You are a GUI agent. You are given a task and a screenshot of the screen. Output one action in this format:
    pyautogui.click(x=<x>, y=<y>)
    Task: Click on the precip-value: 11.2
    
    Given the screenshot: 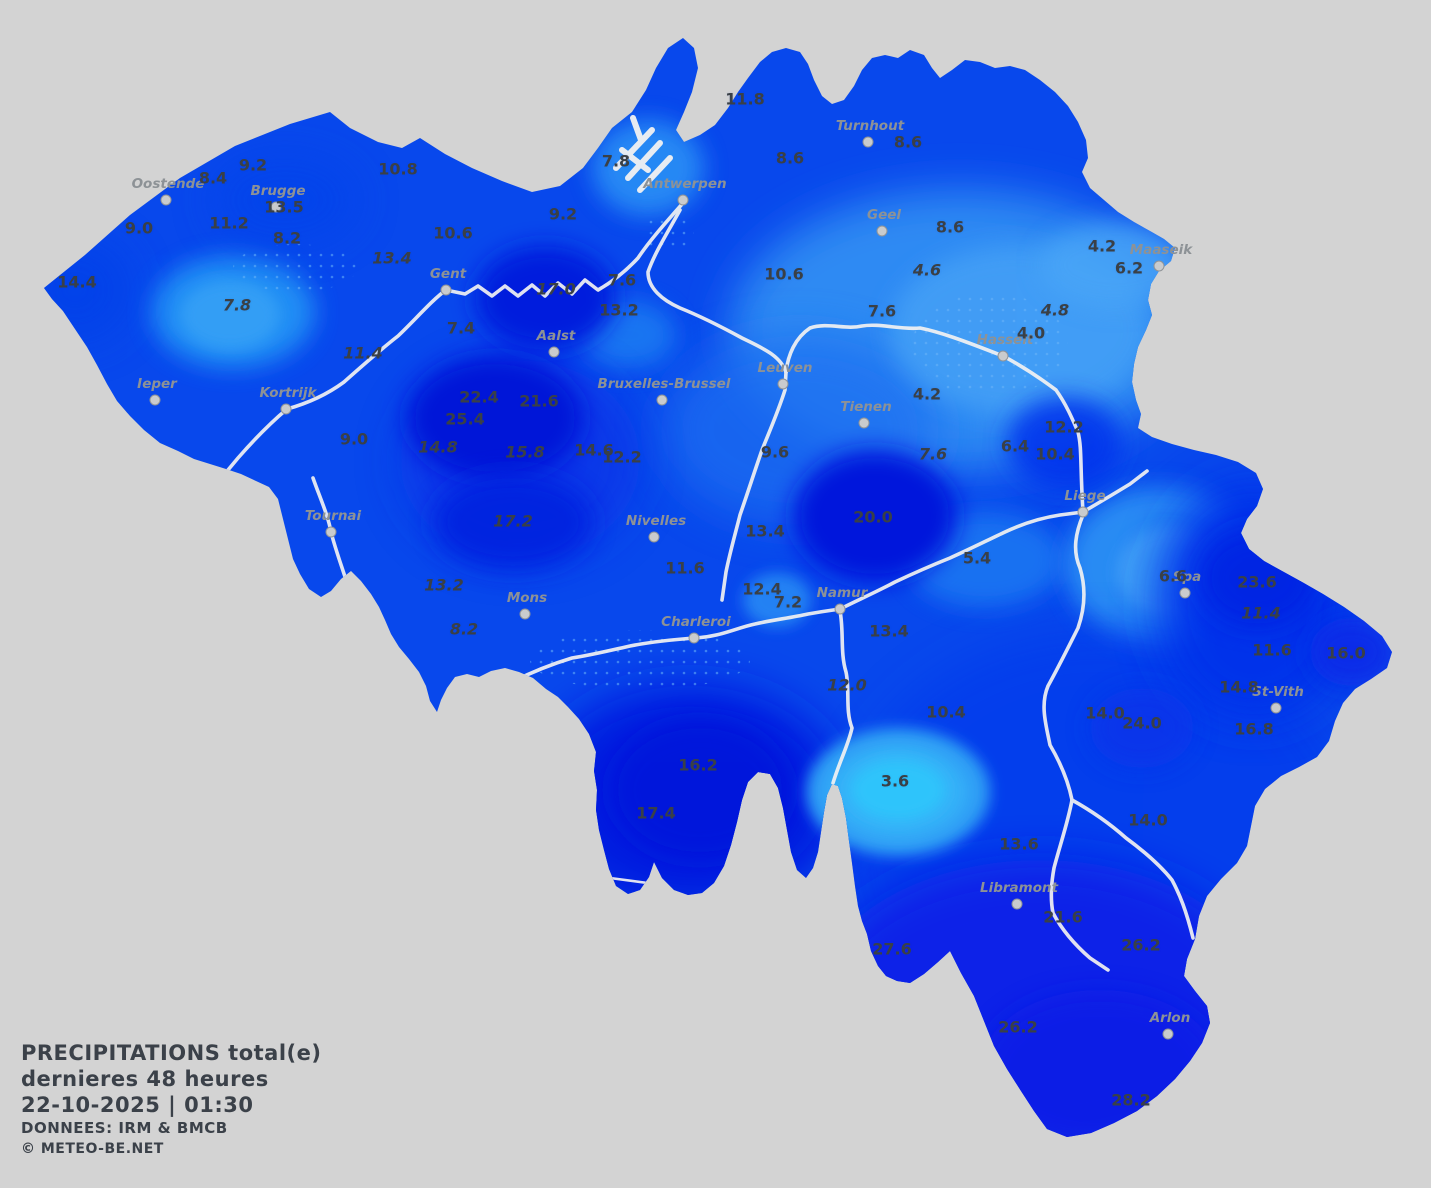 What is the action you would take?
    pyautogui.click(x=229, y=223)
    